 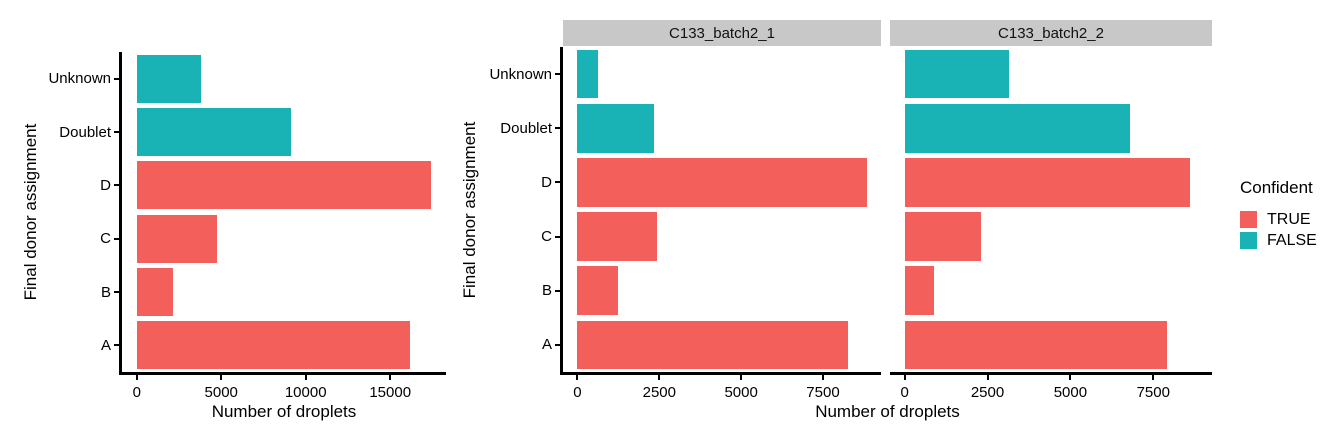 What do you see at coordinates (887, 411) in the screenshot?
I see `faceted-x-axis-title: Number of droplets` at bounding box center [887, 411].